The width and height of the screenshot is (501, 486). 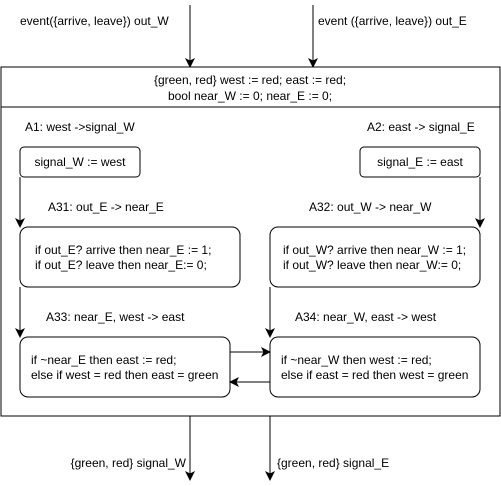 I want to click on input-label-west: event({arrive, leave}) out_W, so click(x=94, y=21).